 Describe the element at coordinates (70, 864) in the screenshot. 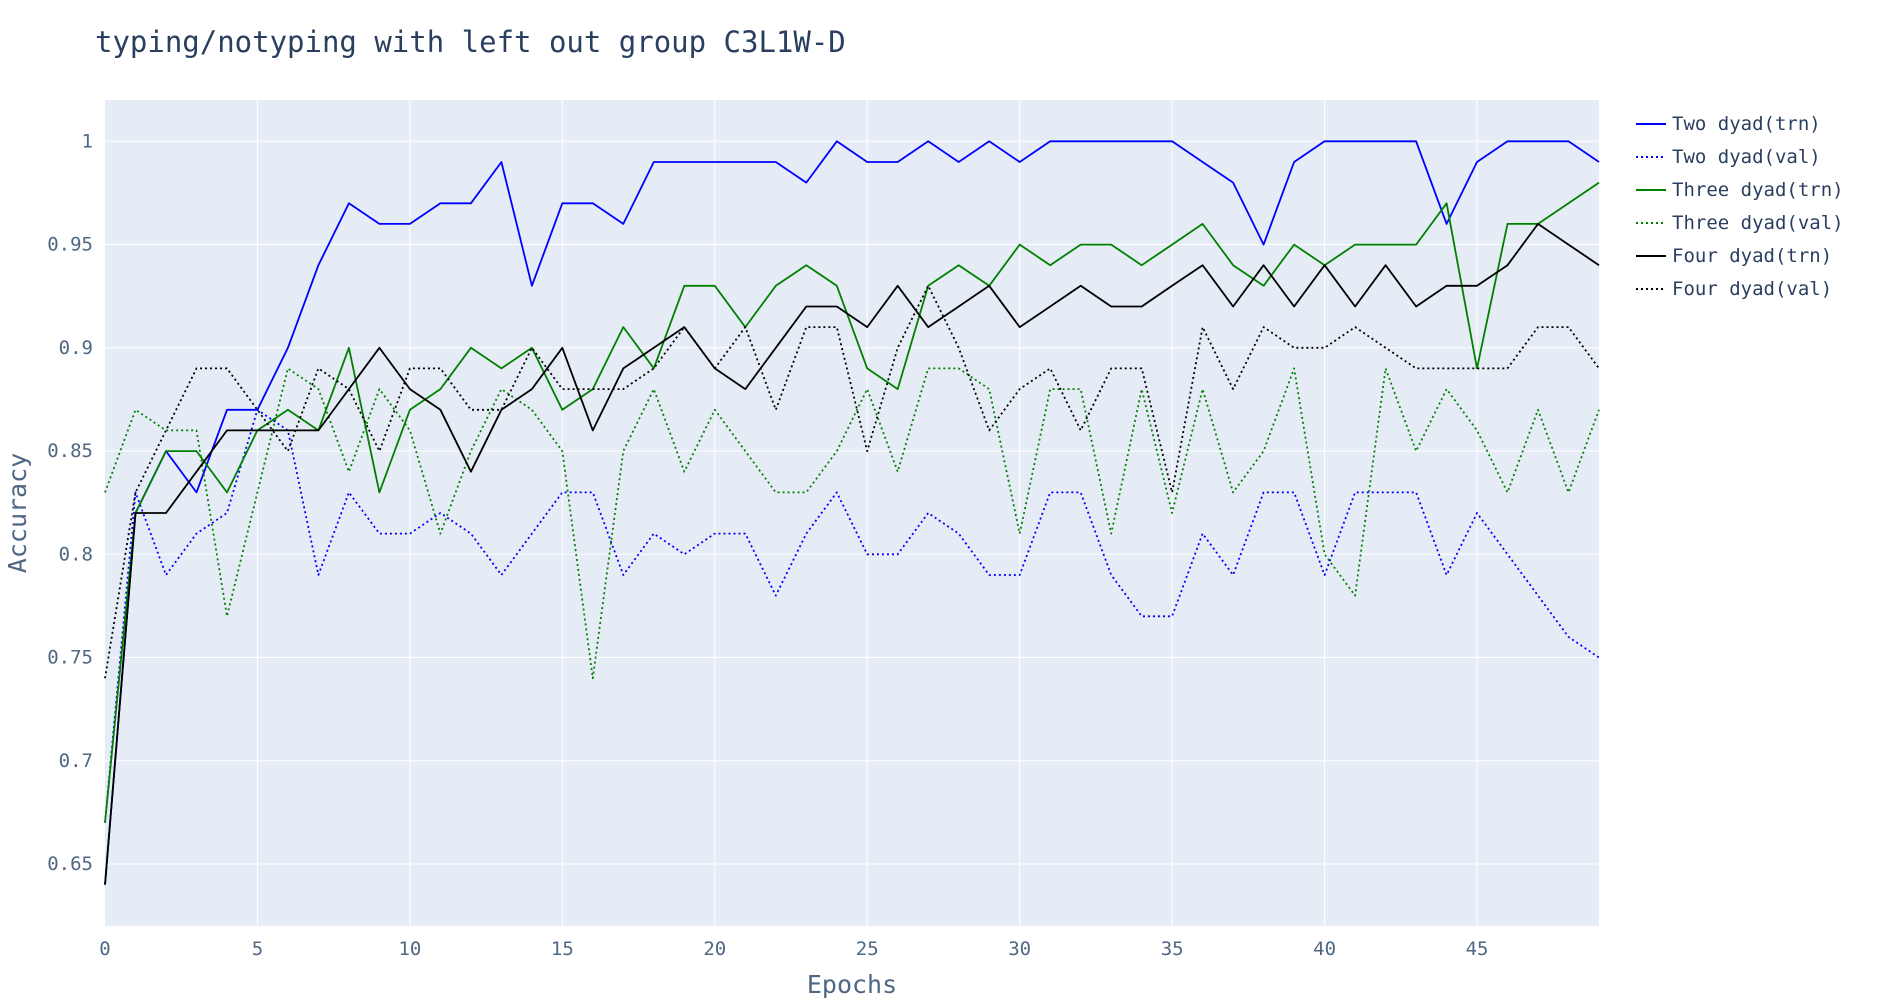

I see `y-tick-label: 0.65` at that location.